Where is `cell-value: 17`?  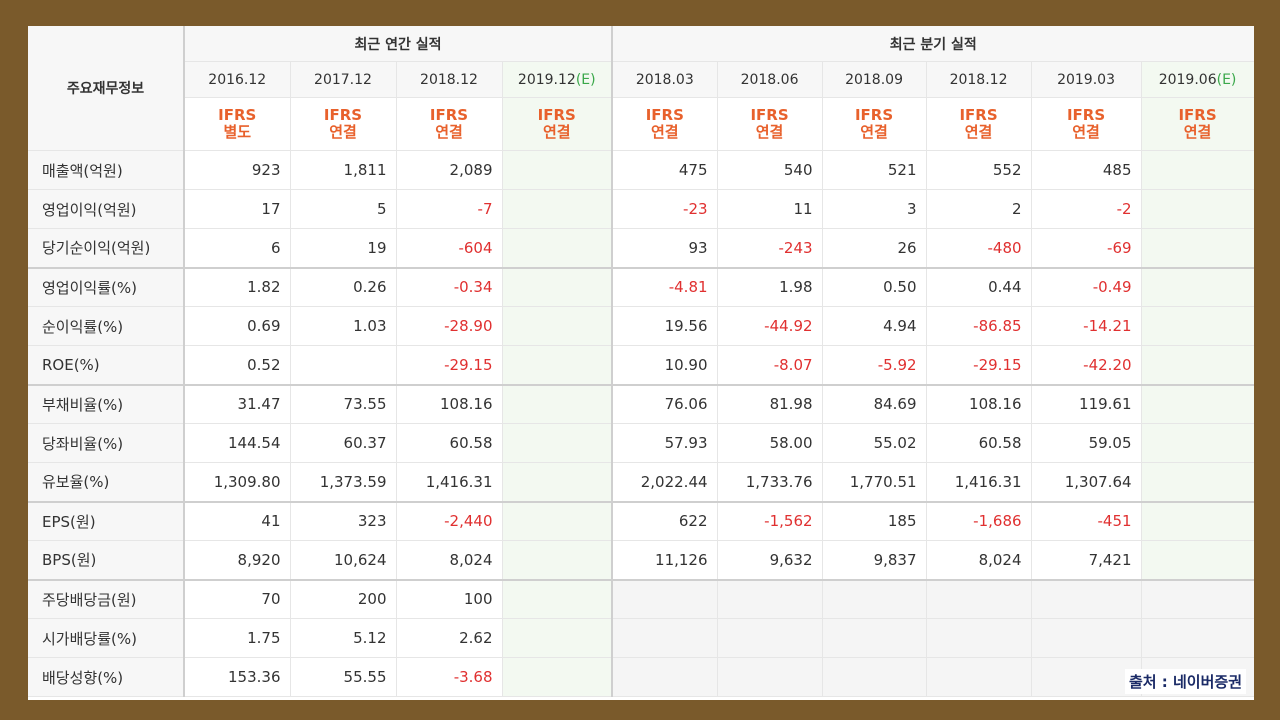 cell-value: 17 is located at coordinates (237, 209).